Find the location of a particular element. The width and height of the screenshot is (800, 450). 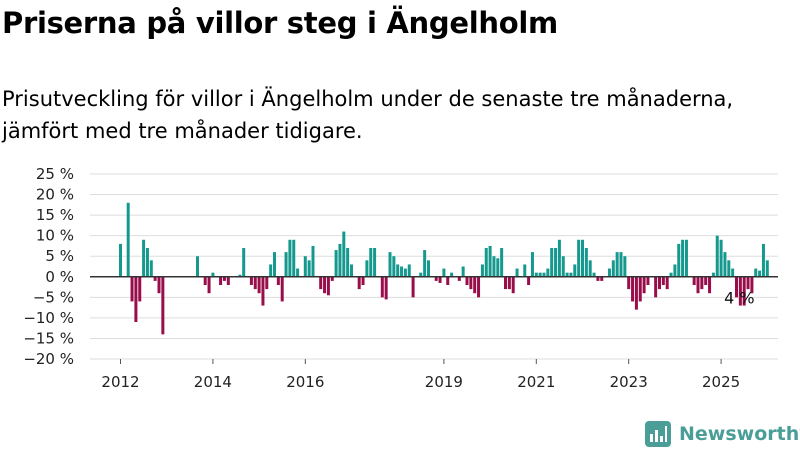

y-tick-label: −15 % is located at coordinates (48, 338).